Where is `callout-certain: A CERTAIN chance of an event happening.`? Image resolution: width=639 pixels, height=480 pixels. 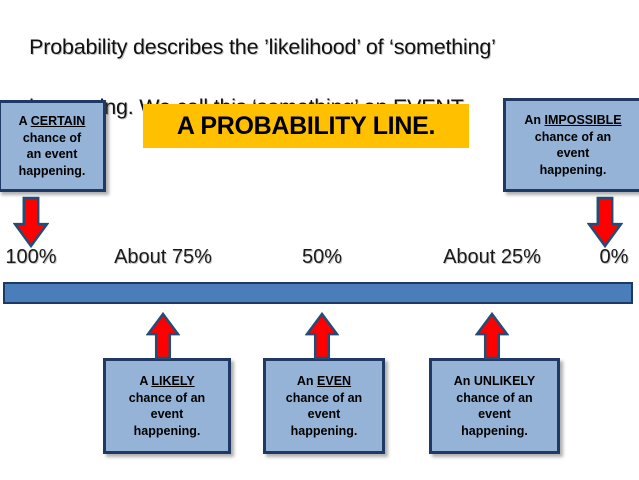 callout-certain: A CERTAIN chance of an event happening. is located at coordinates (53, 146).